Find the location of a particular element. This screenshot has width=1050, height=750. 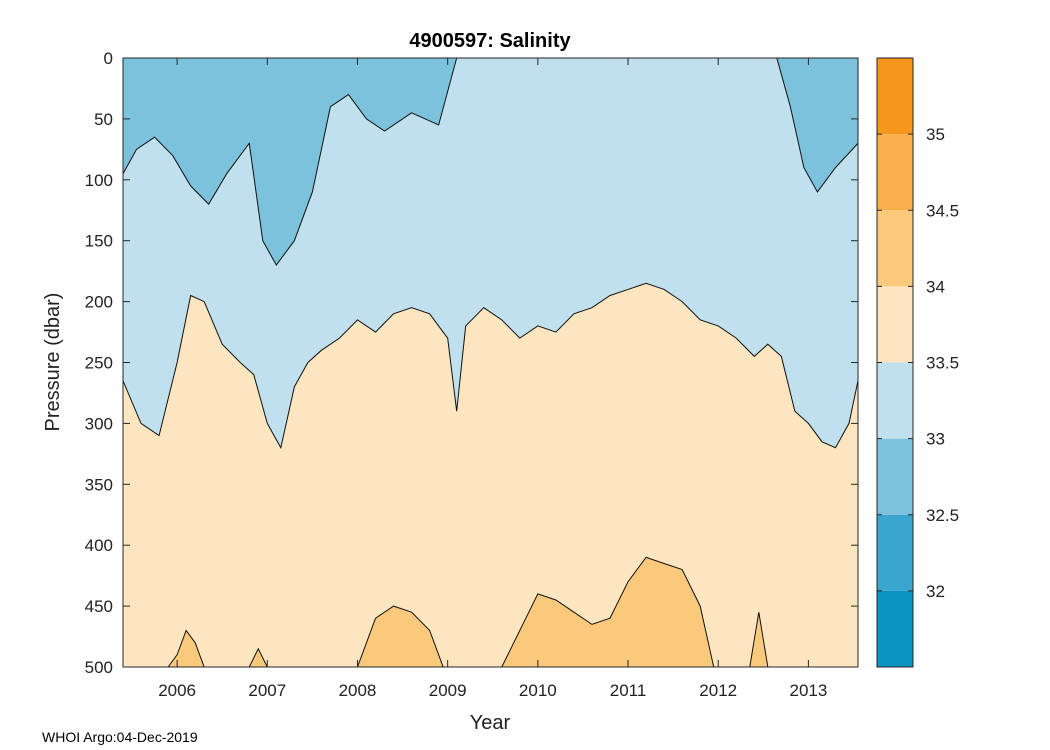

colorbar-tick-label: 34.5 is located at coordinates (942, 210).